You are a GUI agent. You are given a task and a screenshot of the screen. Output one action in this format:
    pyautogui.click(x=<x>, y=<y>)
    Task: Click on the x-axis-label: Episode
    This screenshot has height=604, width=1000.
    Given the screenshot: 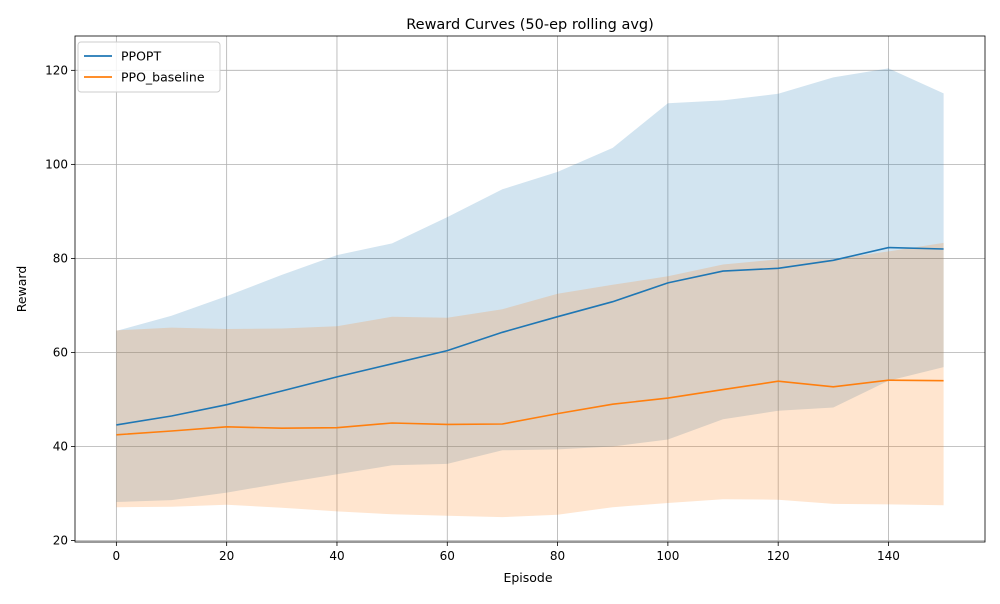 What is the action you would take?
    pyautogui.click(x=527, y=577)
    